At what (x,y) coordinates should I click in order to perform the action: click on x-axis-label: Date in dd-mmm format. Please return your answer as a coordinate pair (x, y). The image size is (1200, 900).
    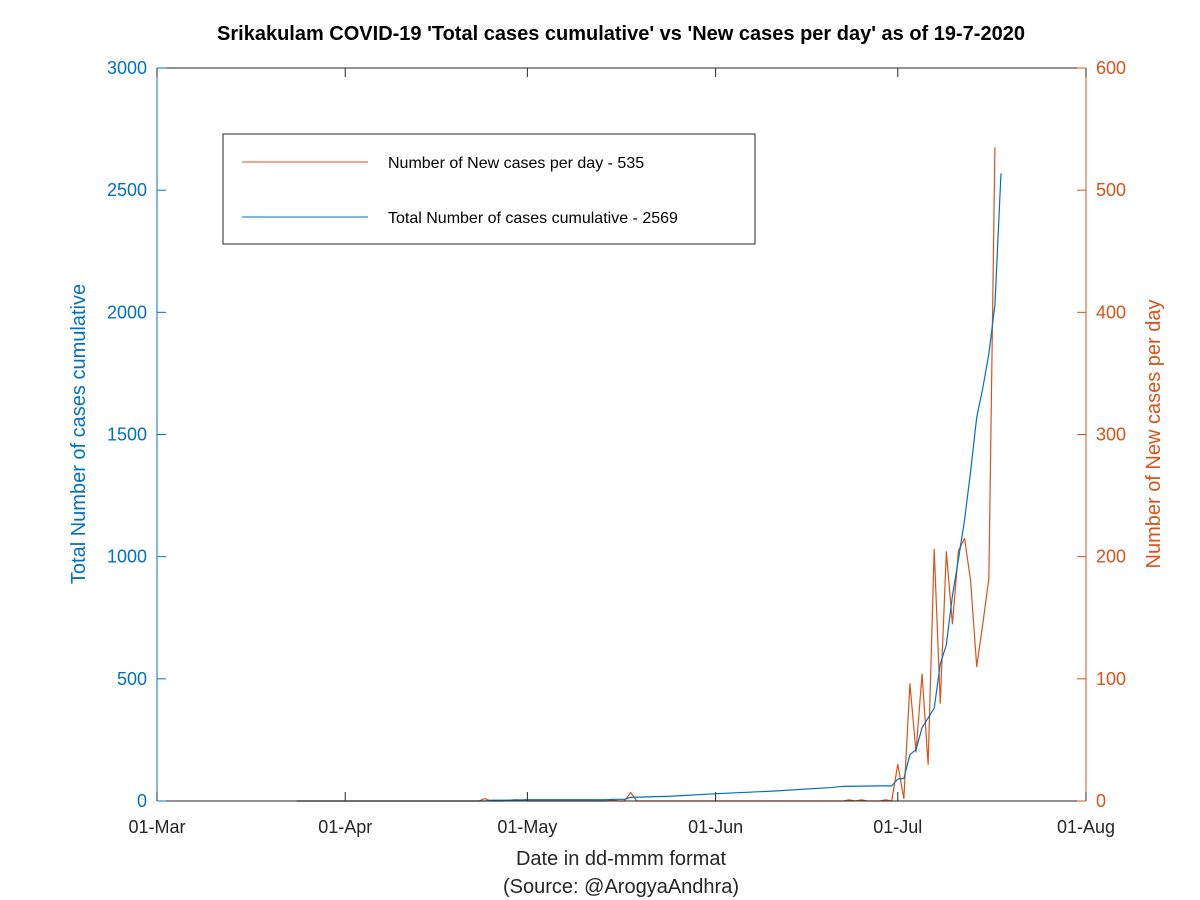
    Looking at the image, I should click on (621, 859).